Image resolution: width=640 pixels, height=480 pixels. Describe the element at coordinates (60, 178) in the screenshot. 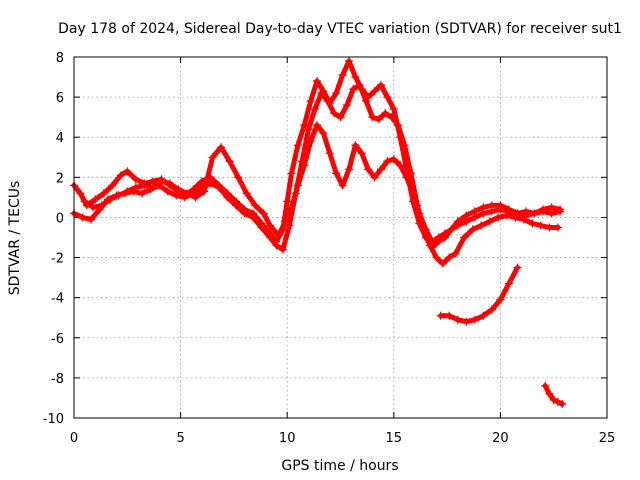

I see `y-tick-label: 2` at that location.